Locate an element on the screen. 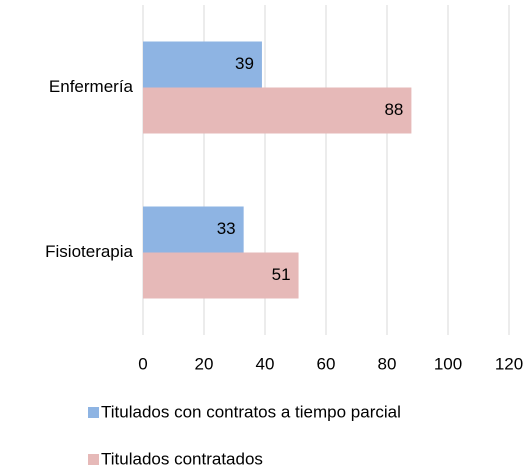 The height and width of the screenshot is (474, 529). x-tick-label: 0 is located at coordinates (142, 363).